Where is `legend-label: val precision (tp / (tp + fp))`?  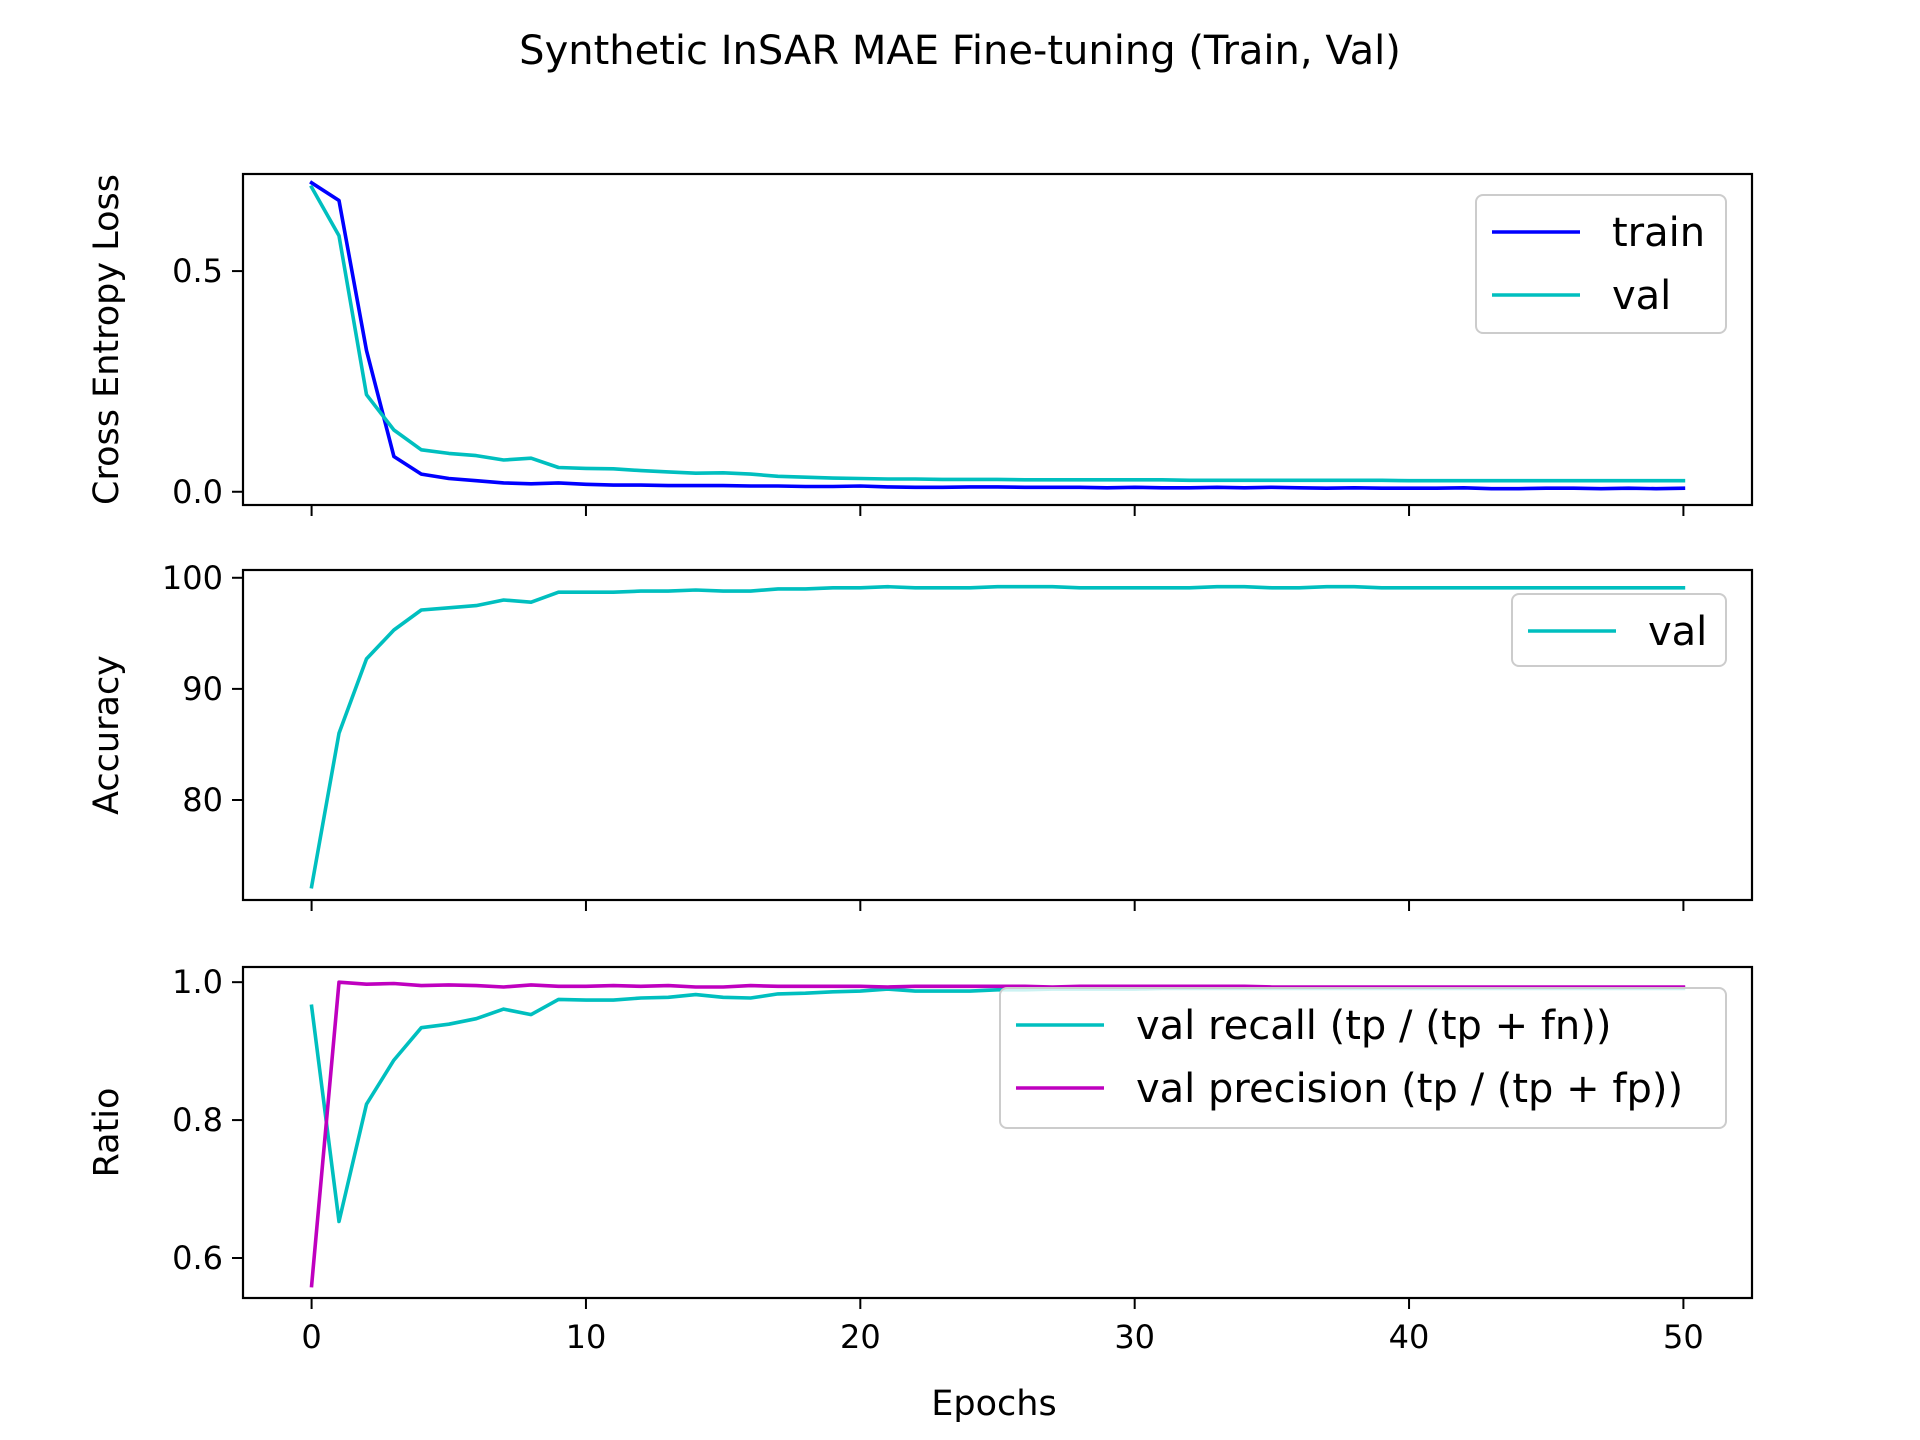 legend-label: val precision (tp / (tp + fp)) is located at coordinates (1409, 1089).